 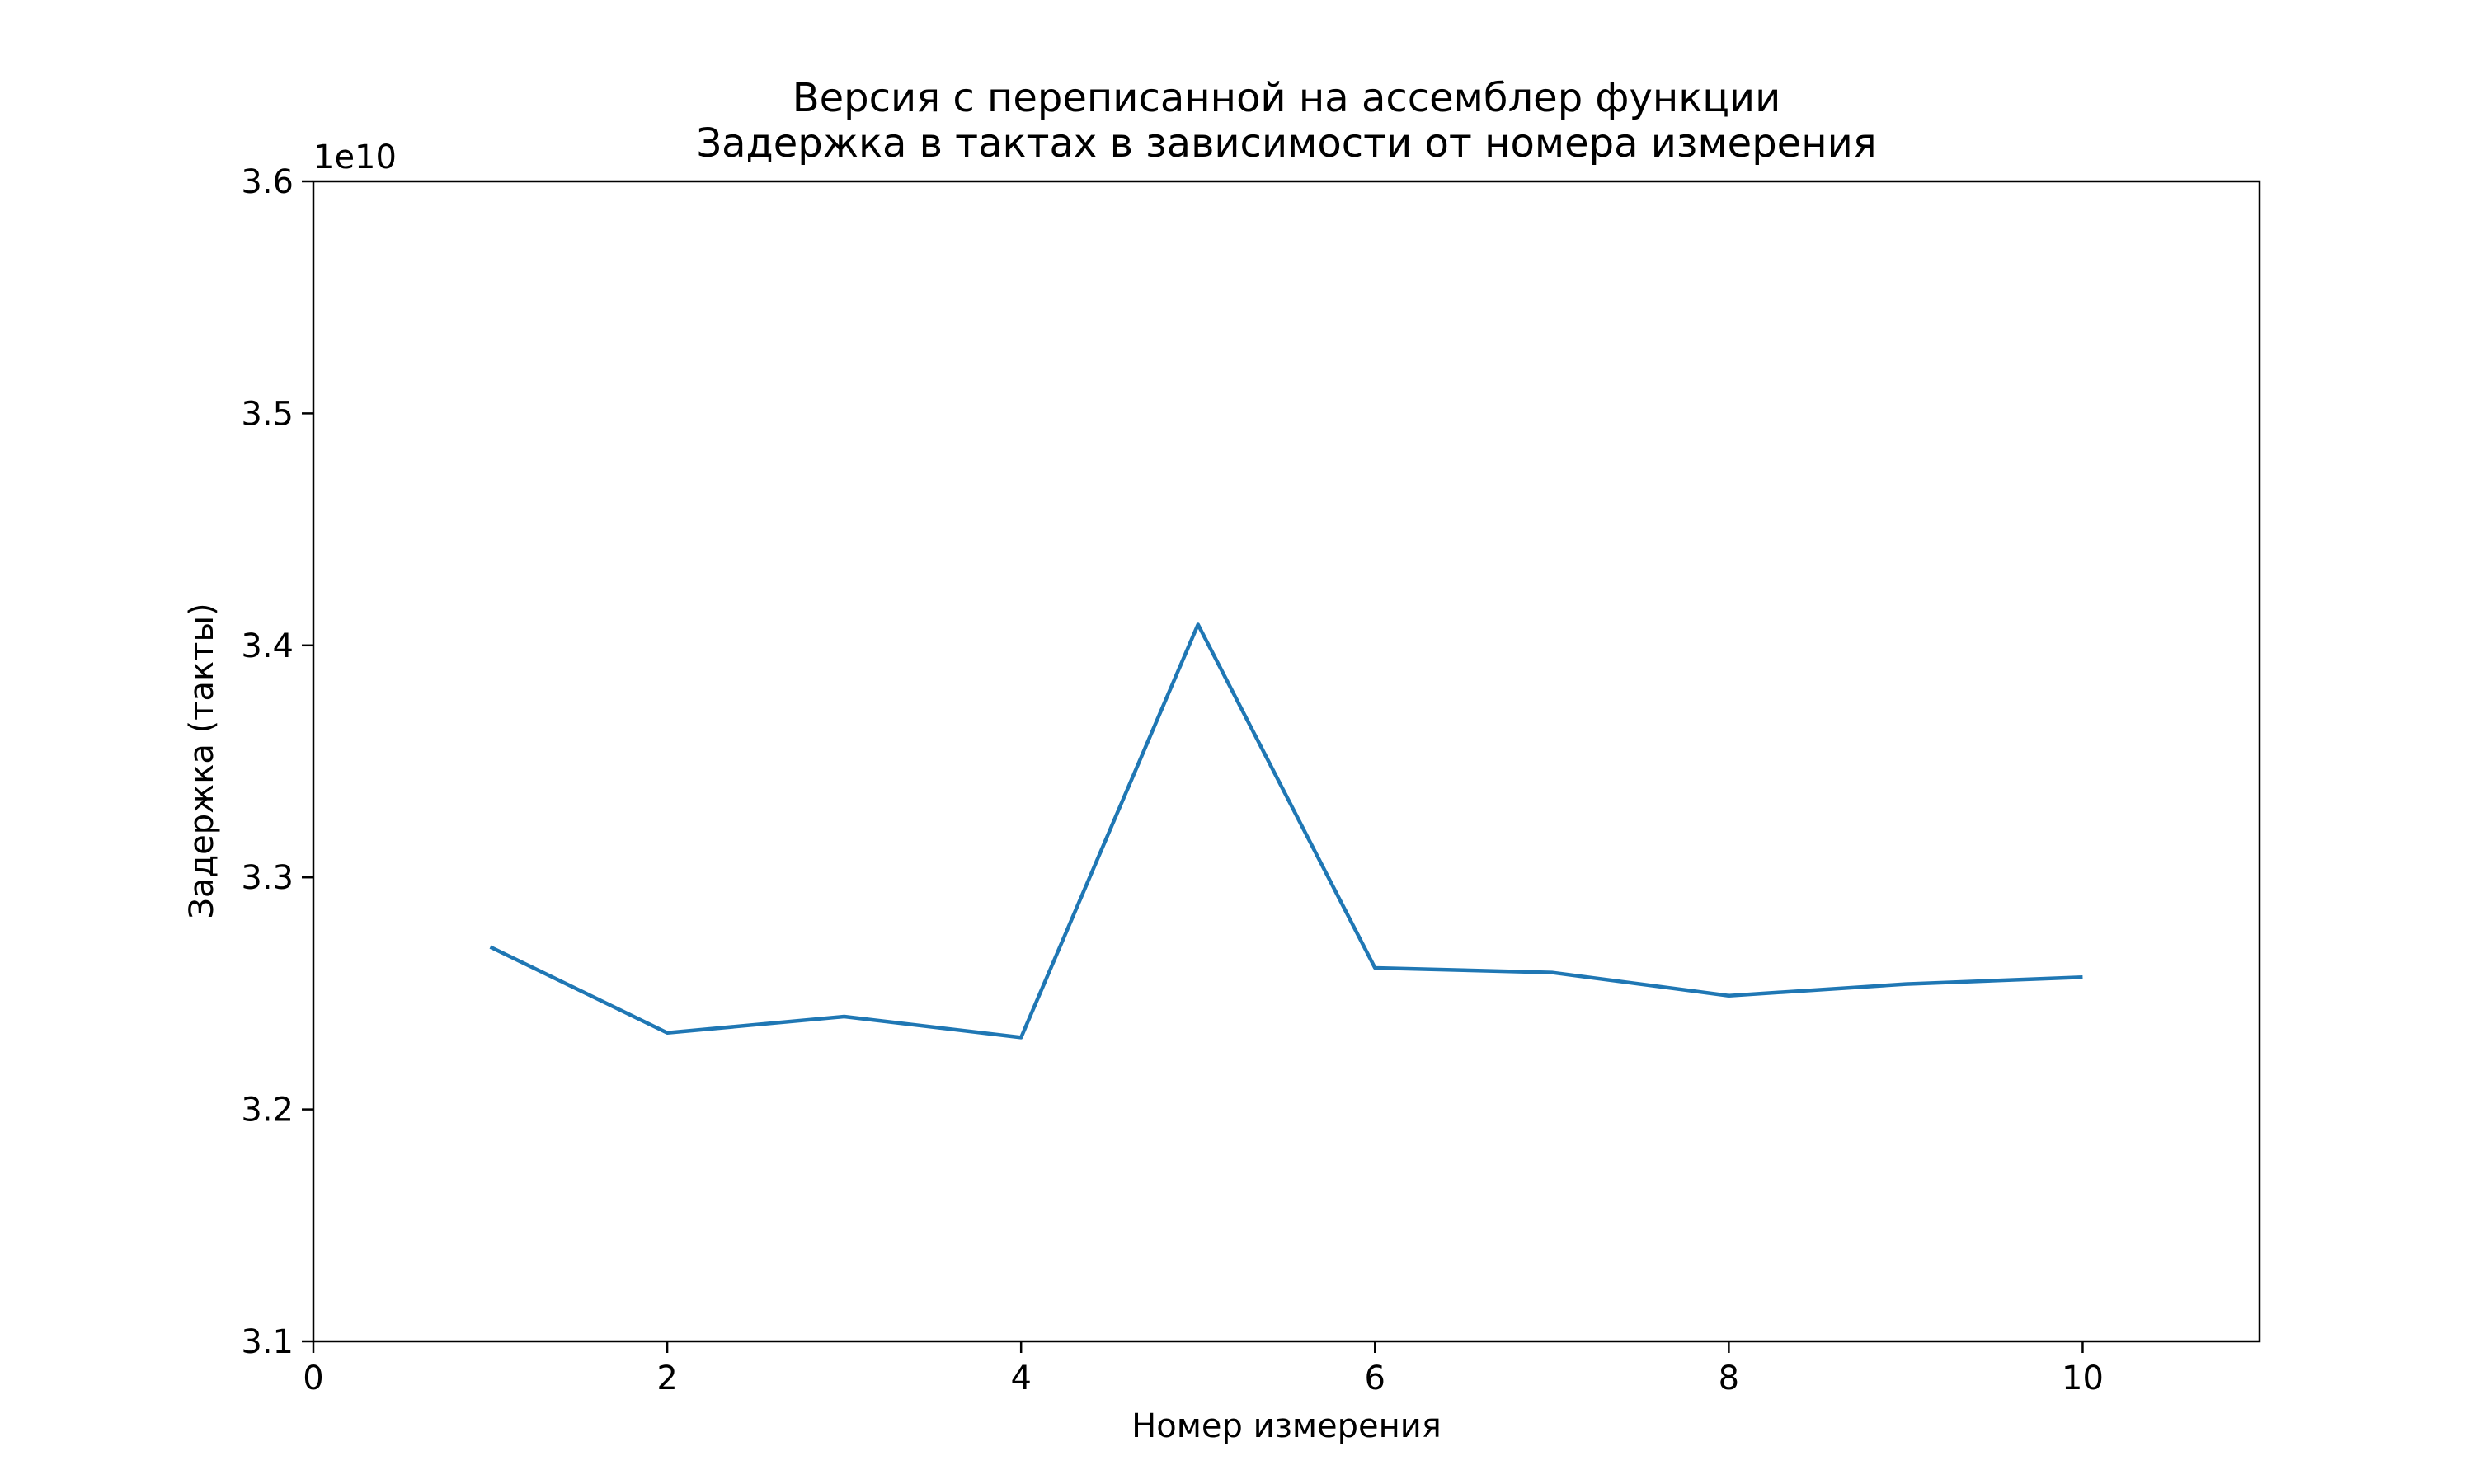 What do you see at coordinates (267, 1342) in the screenshot?
I see `y-tick-label: 3.1` at bounding box center [267, 1342].